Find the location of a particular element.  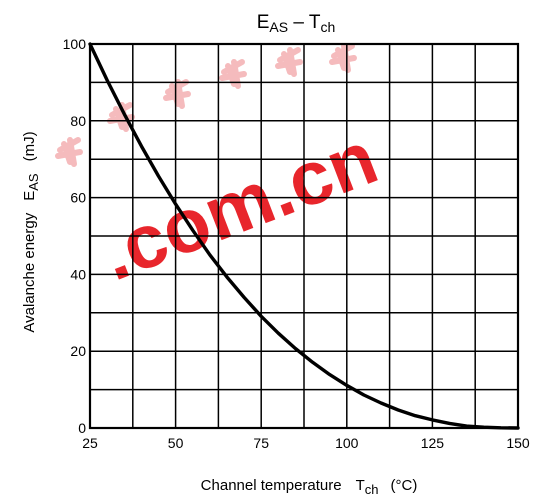

y-axis-symbol-sub: AS is located at coordinates (33, 182).